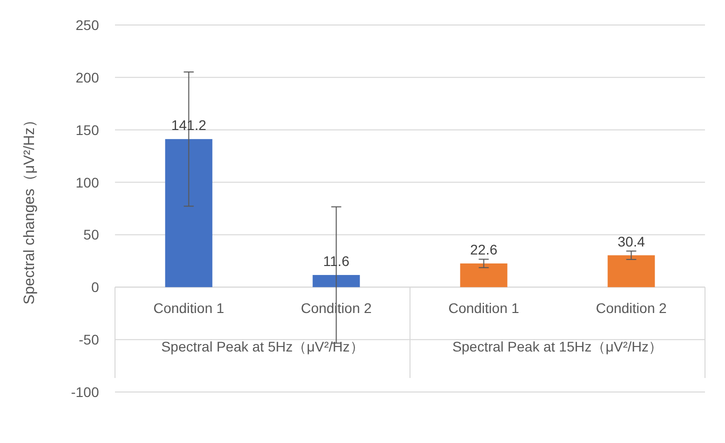  I want to click on annotation: Spectral Peak at 15Hz（μV²/Hz）, so click(557, 346).